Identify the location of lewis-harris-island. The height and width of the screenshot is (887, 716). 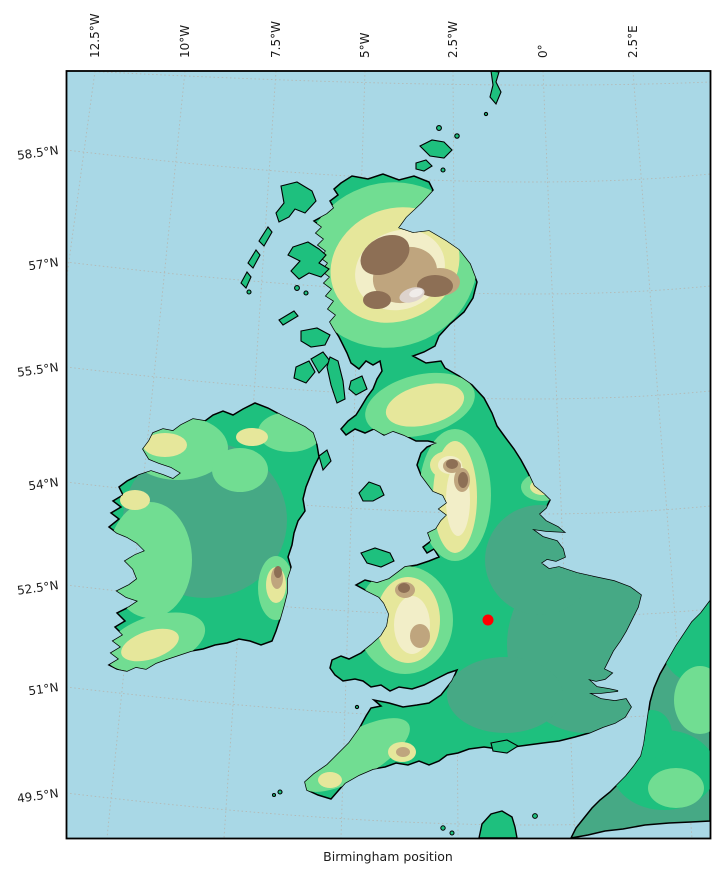
(296, 202).